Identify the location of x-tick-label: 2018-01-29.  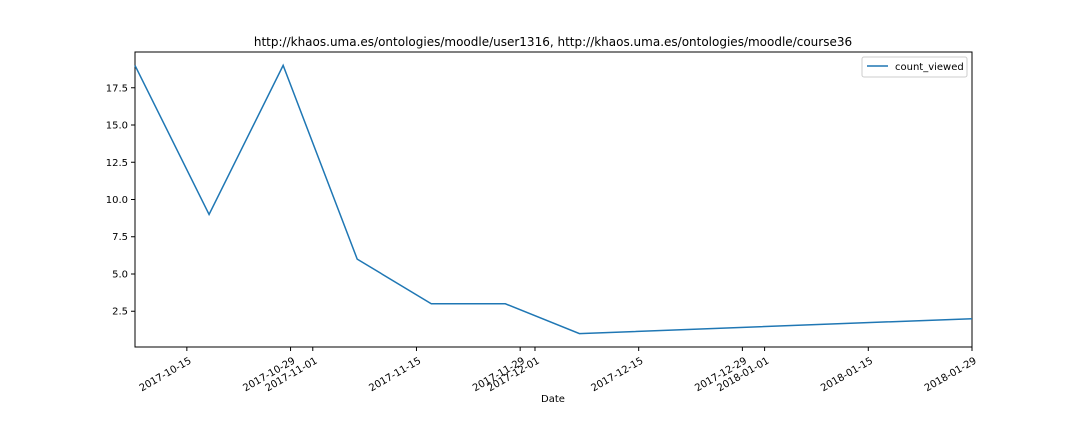
(951, 375).